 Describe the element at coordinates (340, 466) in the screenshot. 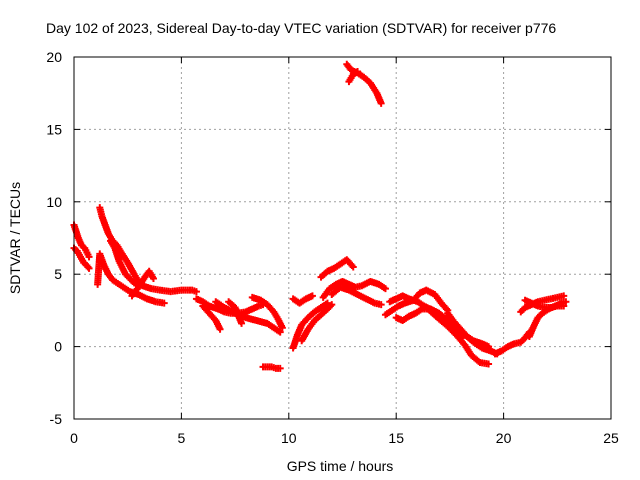

I see `x-axis-label: GPS time / hours` at that location.